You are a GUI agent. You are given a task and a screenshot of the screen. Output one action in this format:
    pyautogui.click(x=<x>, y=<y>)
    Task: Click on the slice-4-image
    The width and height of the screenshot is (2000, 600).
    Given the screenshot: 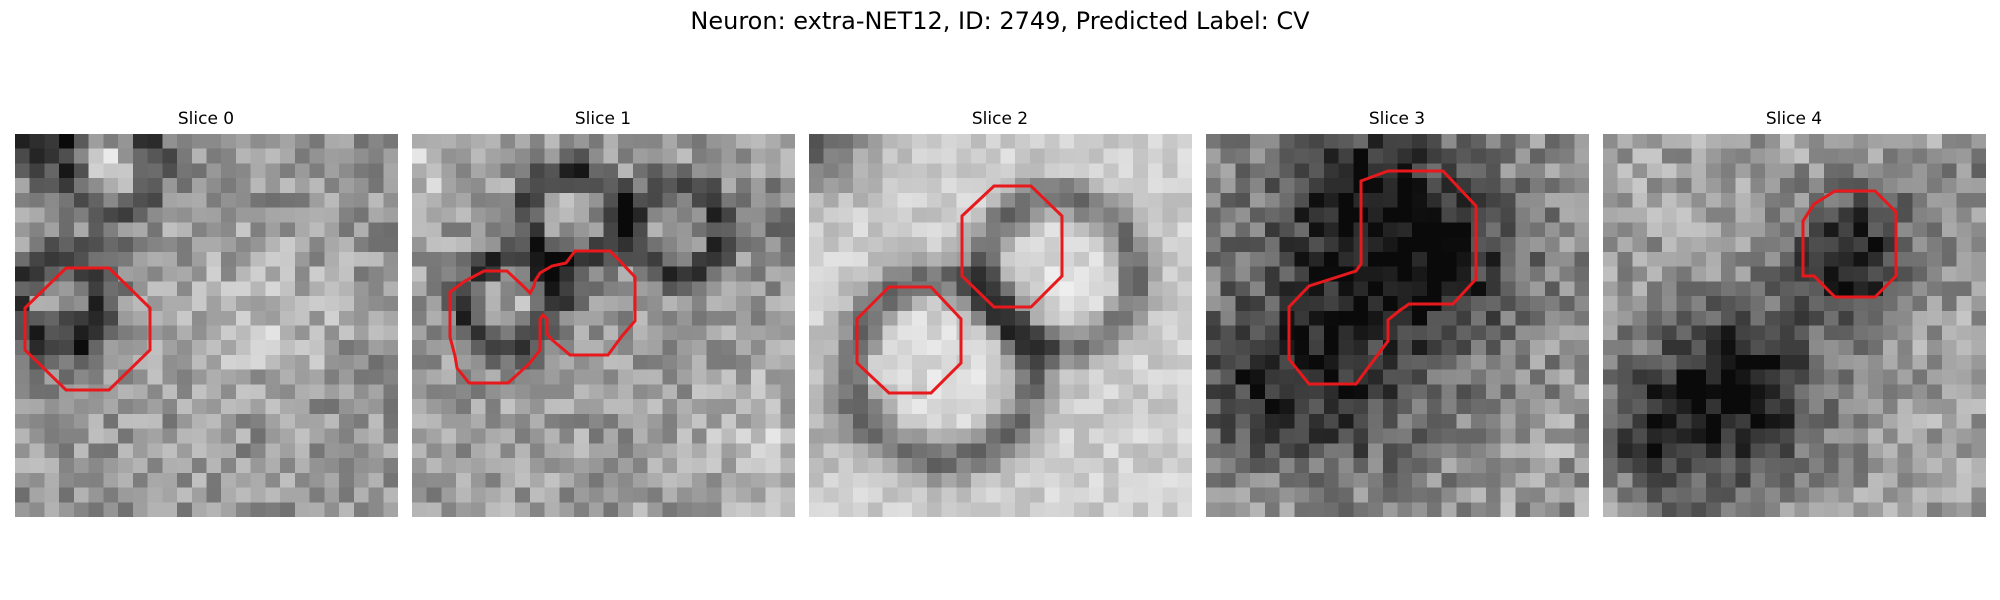 What is the action you would take?
    pyautogui.click(x=1794, y=325)
    